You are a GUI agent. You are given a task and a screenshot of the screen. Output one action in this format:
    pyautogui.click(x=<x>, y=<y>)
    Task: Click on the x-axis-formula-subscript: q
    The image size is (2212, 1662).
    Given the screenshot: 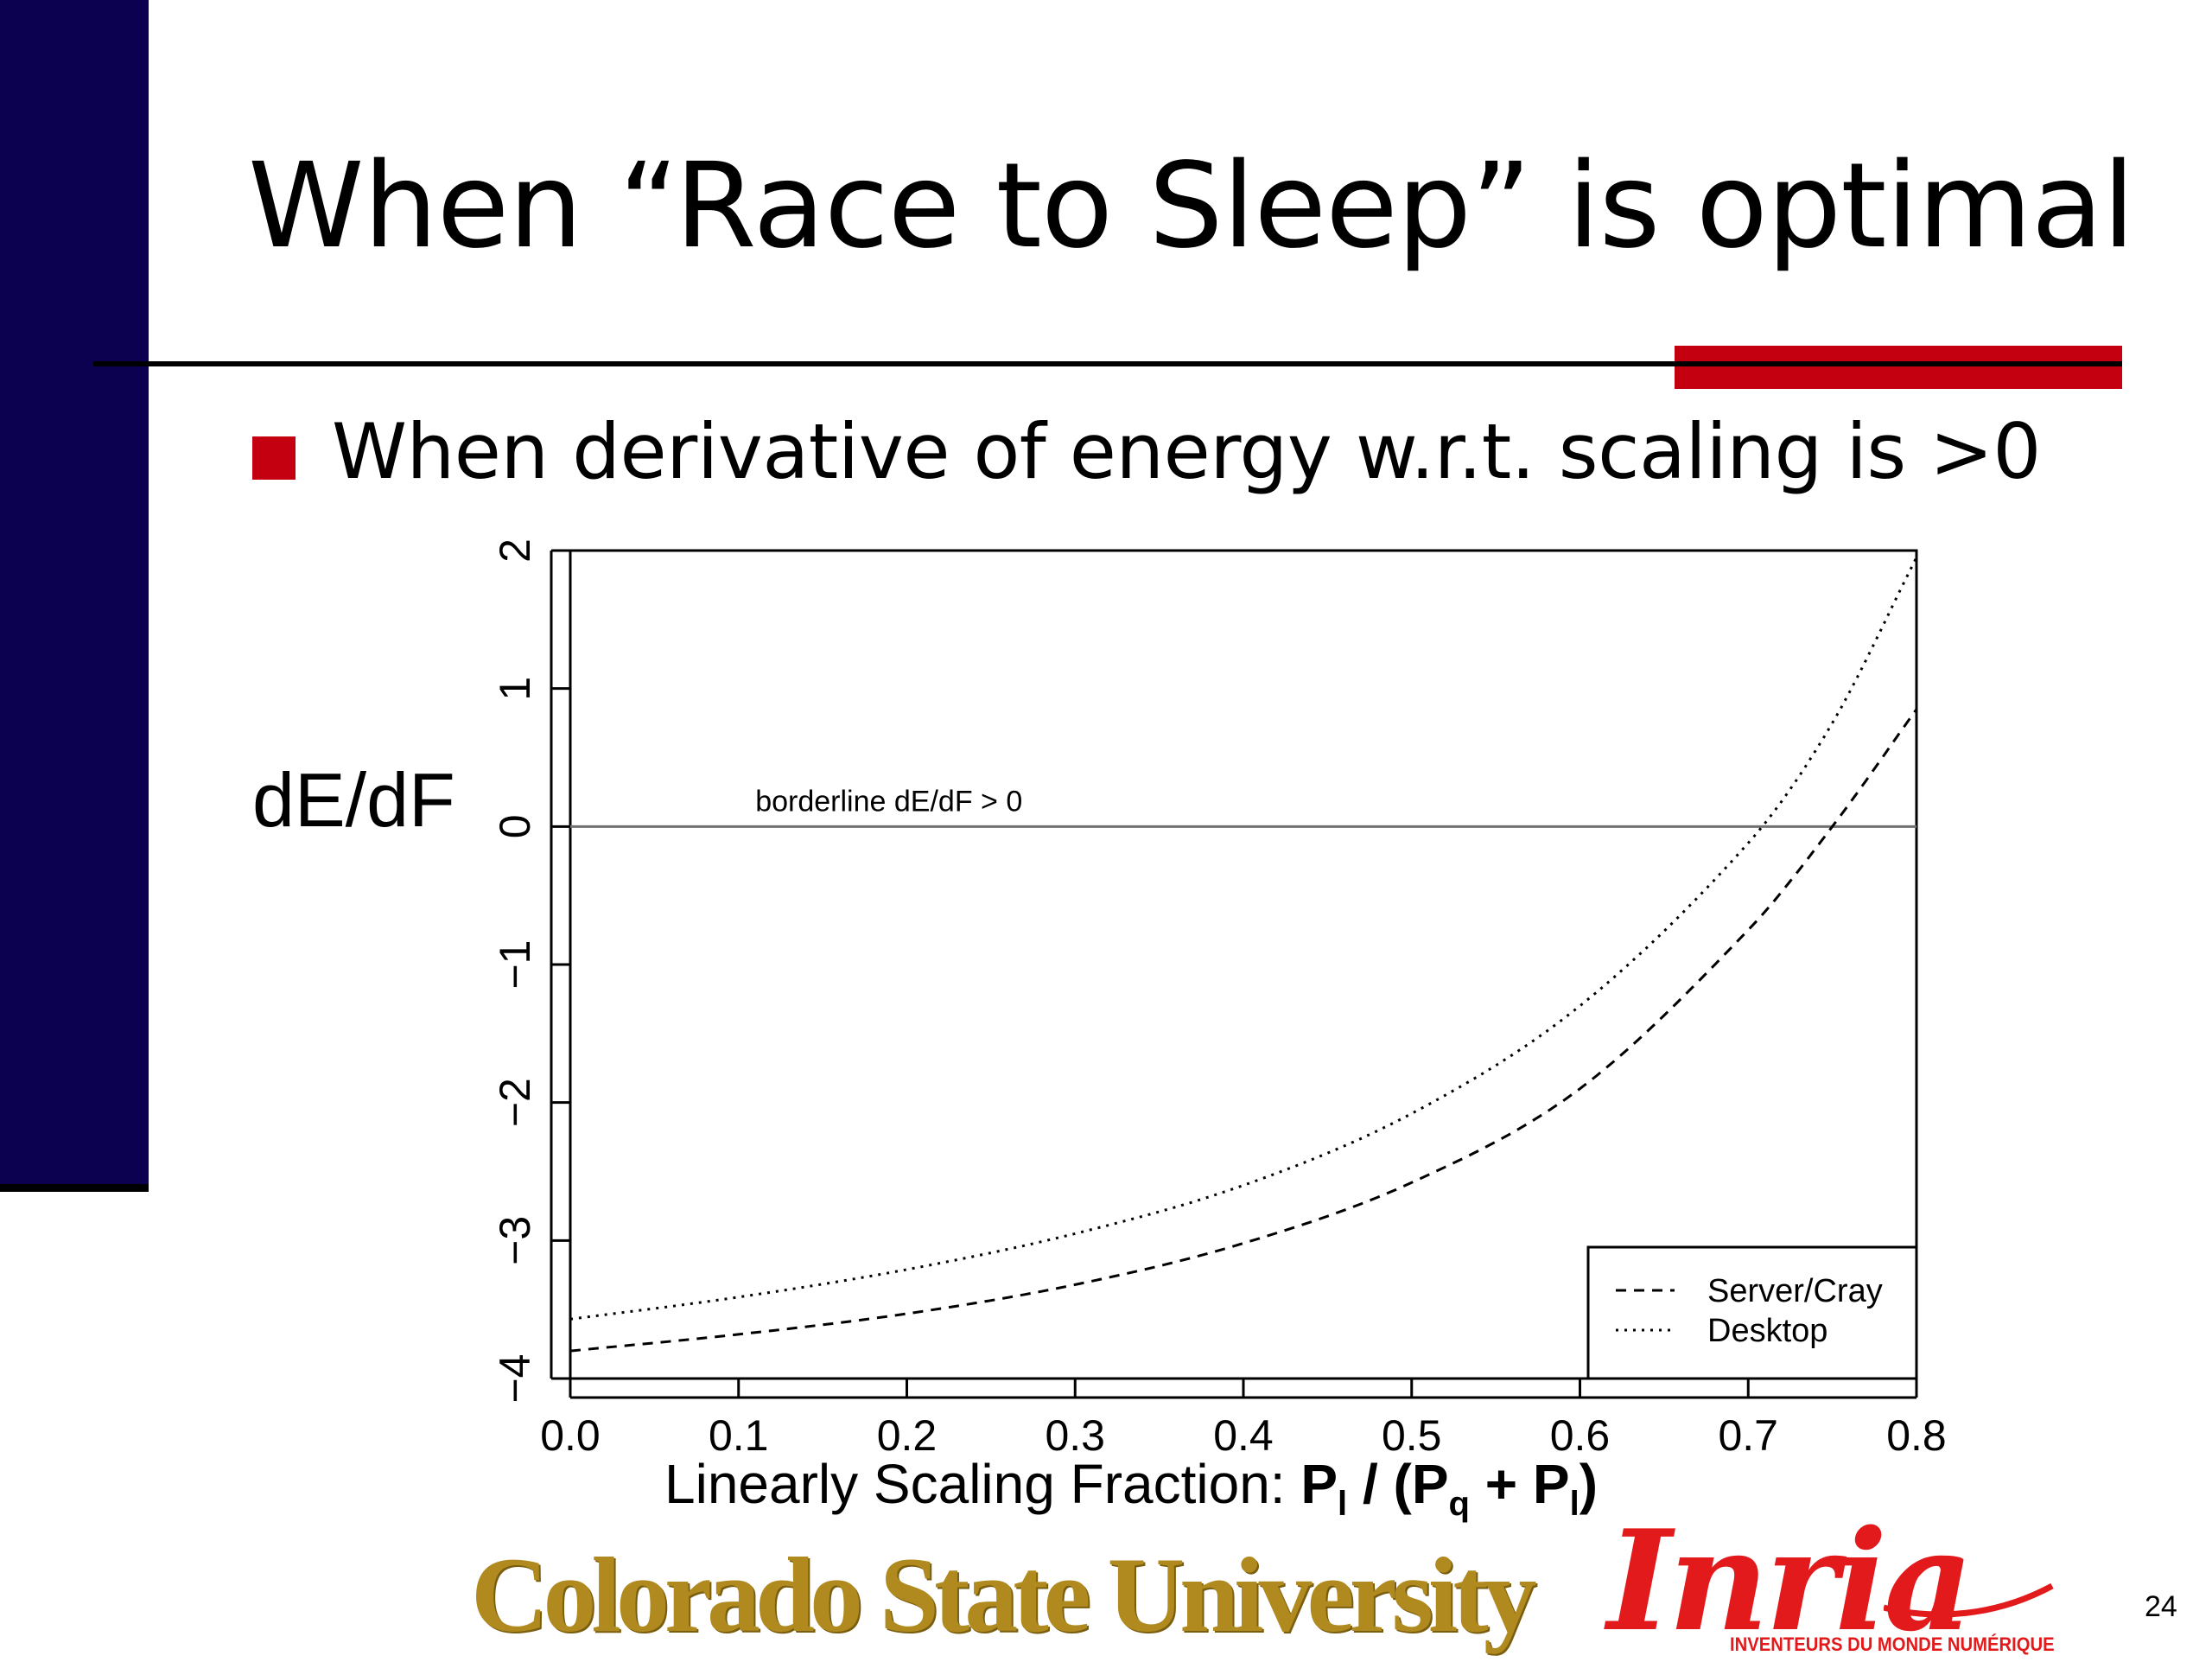 What is the action you would take?
    pyautogui.click(x=1459, y=1503)
    